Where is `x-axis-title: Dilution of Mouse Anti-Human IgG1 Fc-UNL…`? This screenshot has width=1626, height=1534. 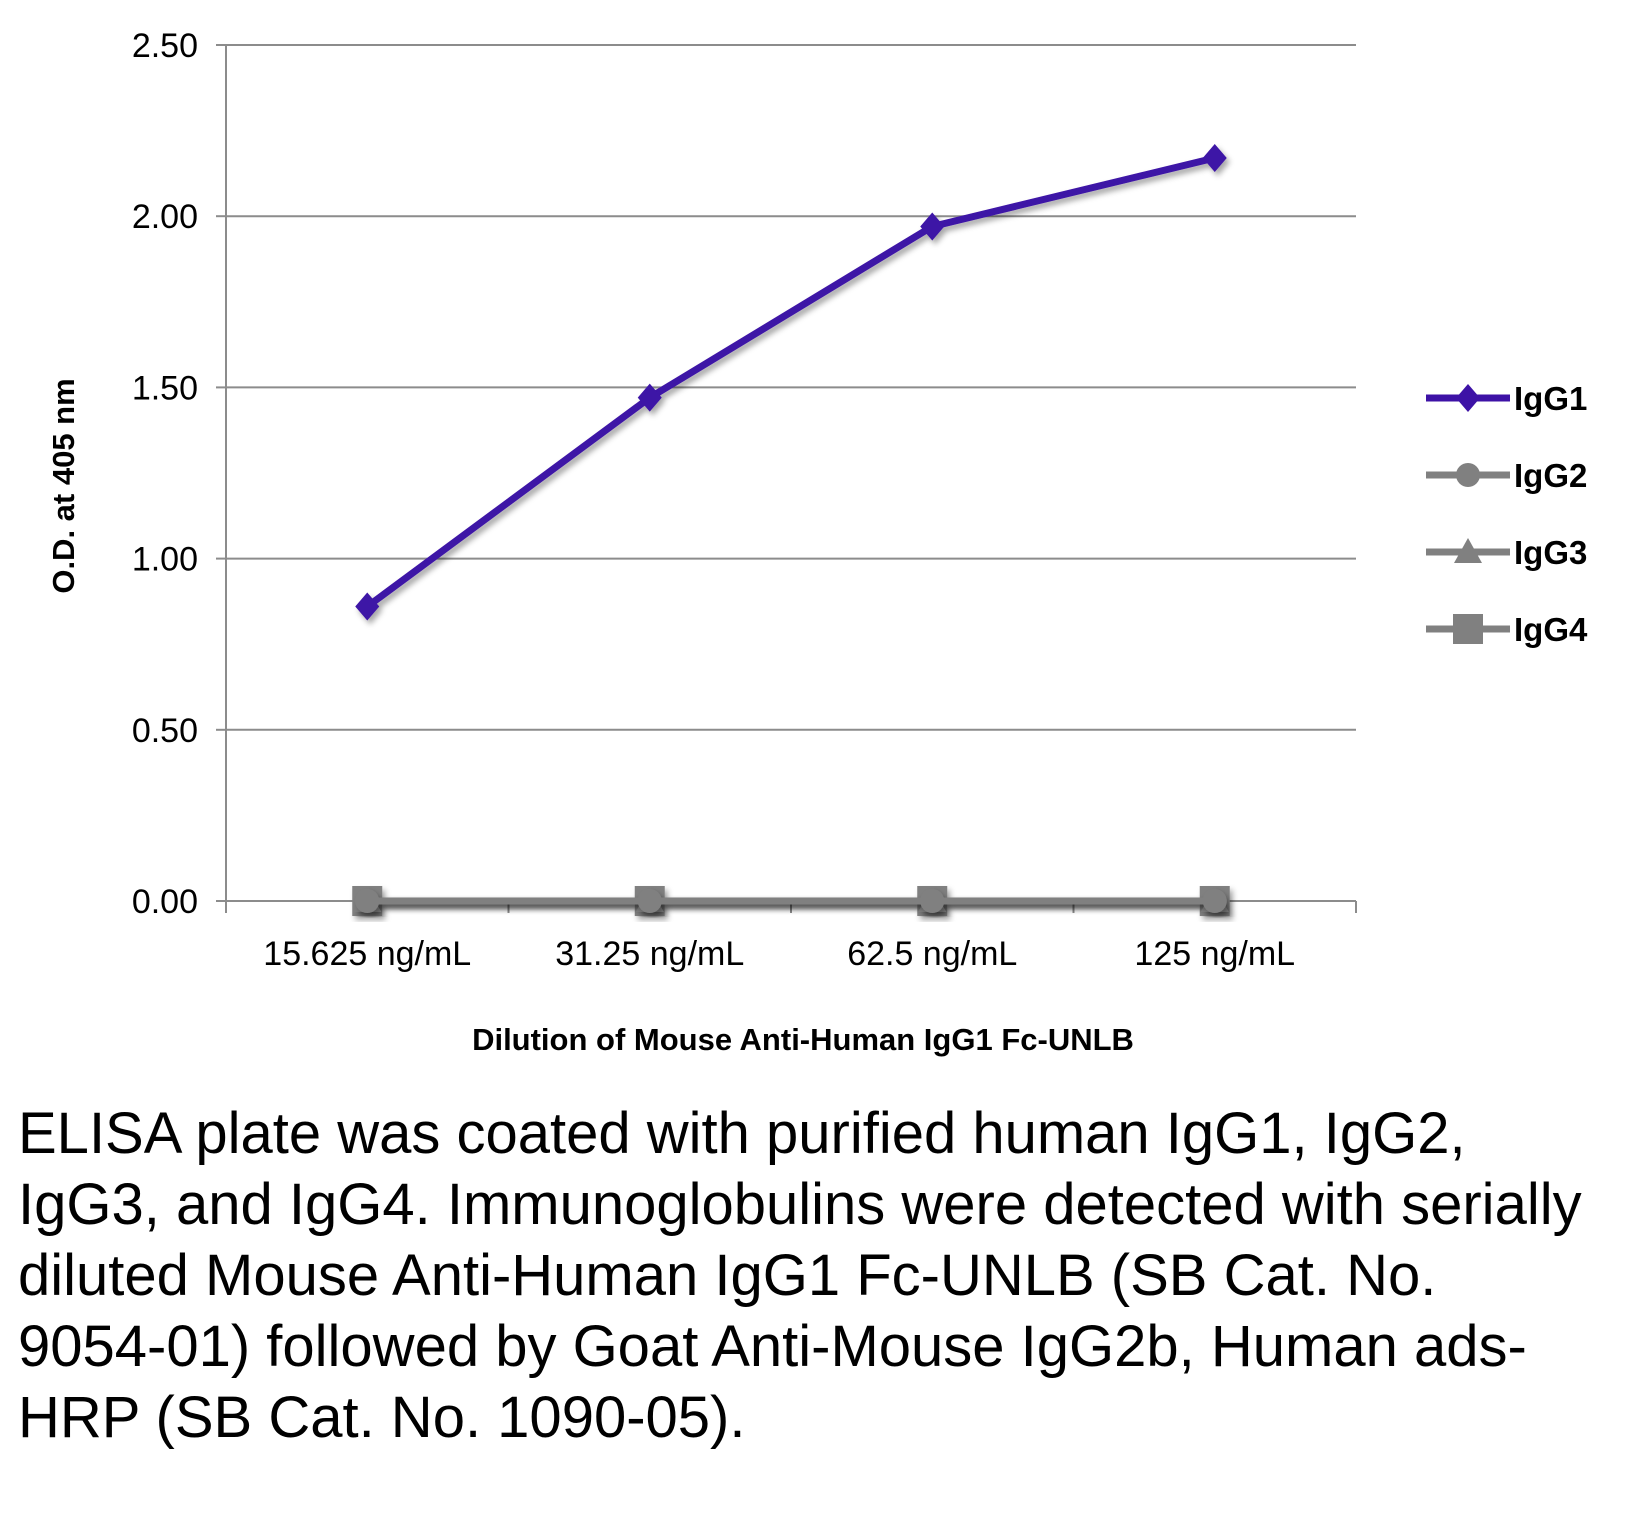 x-axis-title: Dilution of Mouse Anti-Human IgG1 Fc-UNL… is located at coordinates (803, 1039).